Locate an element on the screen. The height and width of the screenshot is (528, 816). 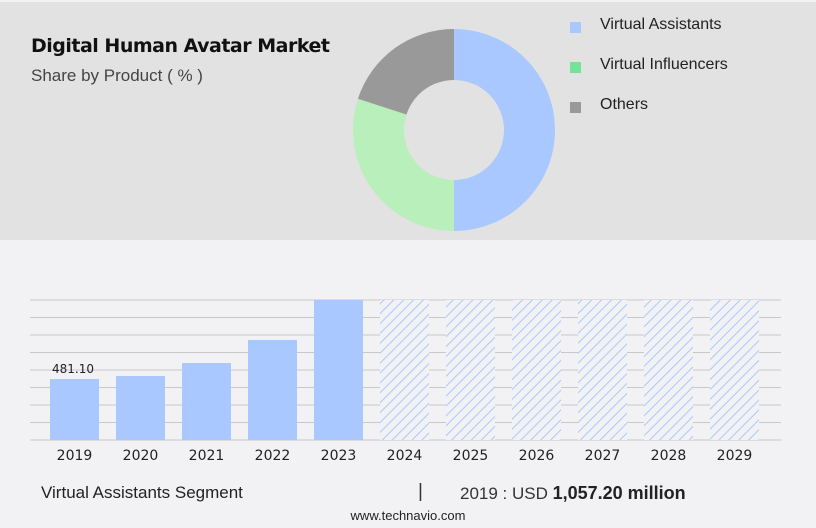
bar-2020 is located at coordinates (140, 407).